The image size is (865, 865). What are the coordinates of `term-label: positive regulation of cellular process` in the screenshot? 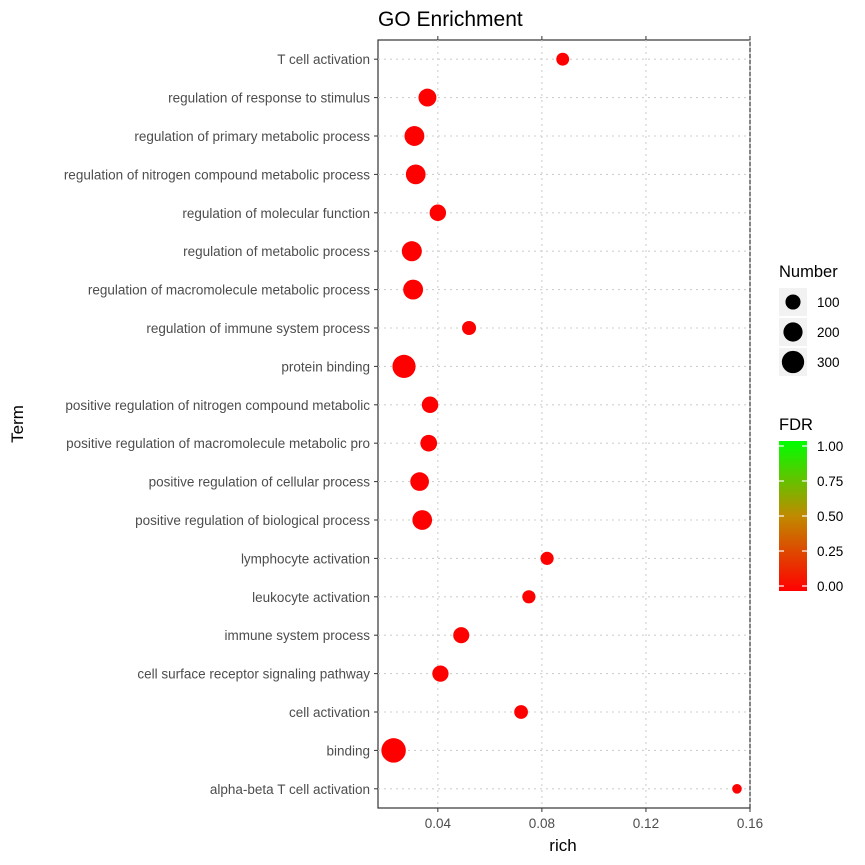 It's located at (260, 482).